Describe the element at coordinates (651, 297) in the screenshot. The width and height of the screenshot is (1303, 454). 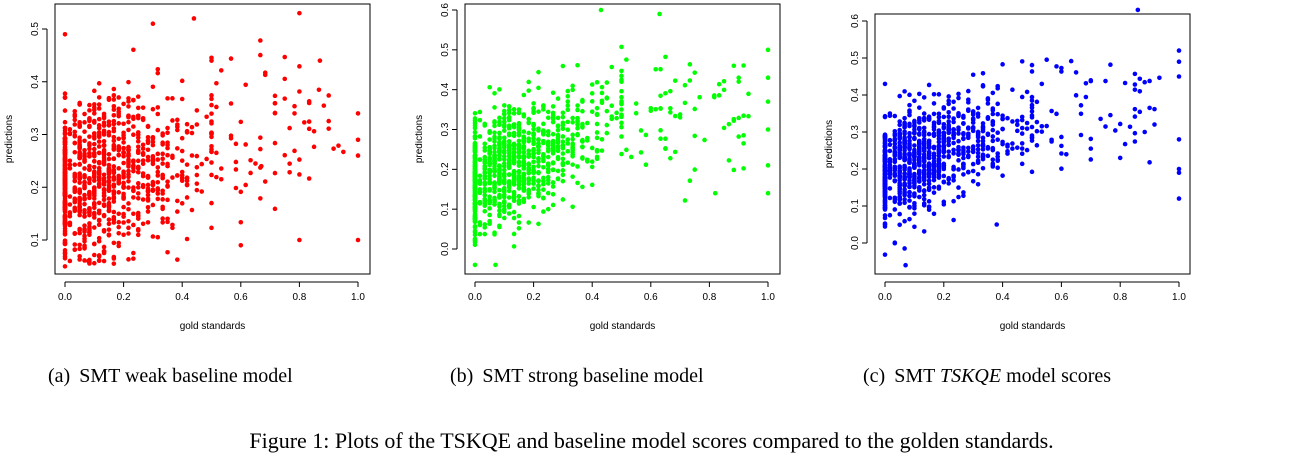
I see `x-tick-label: 0.6` at that location.